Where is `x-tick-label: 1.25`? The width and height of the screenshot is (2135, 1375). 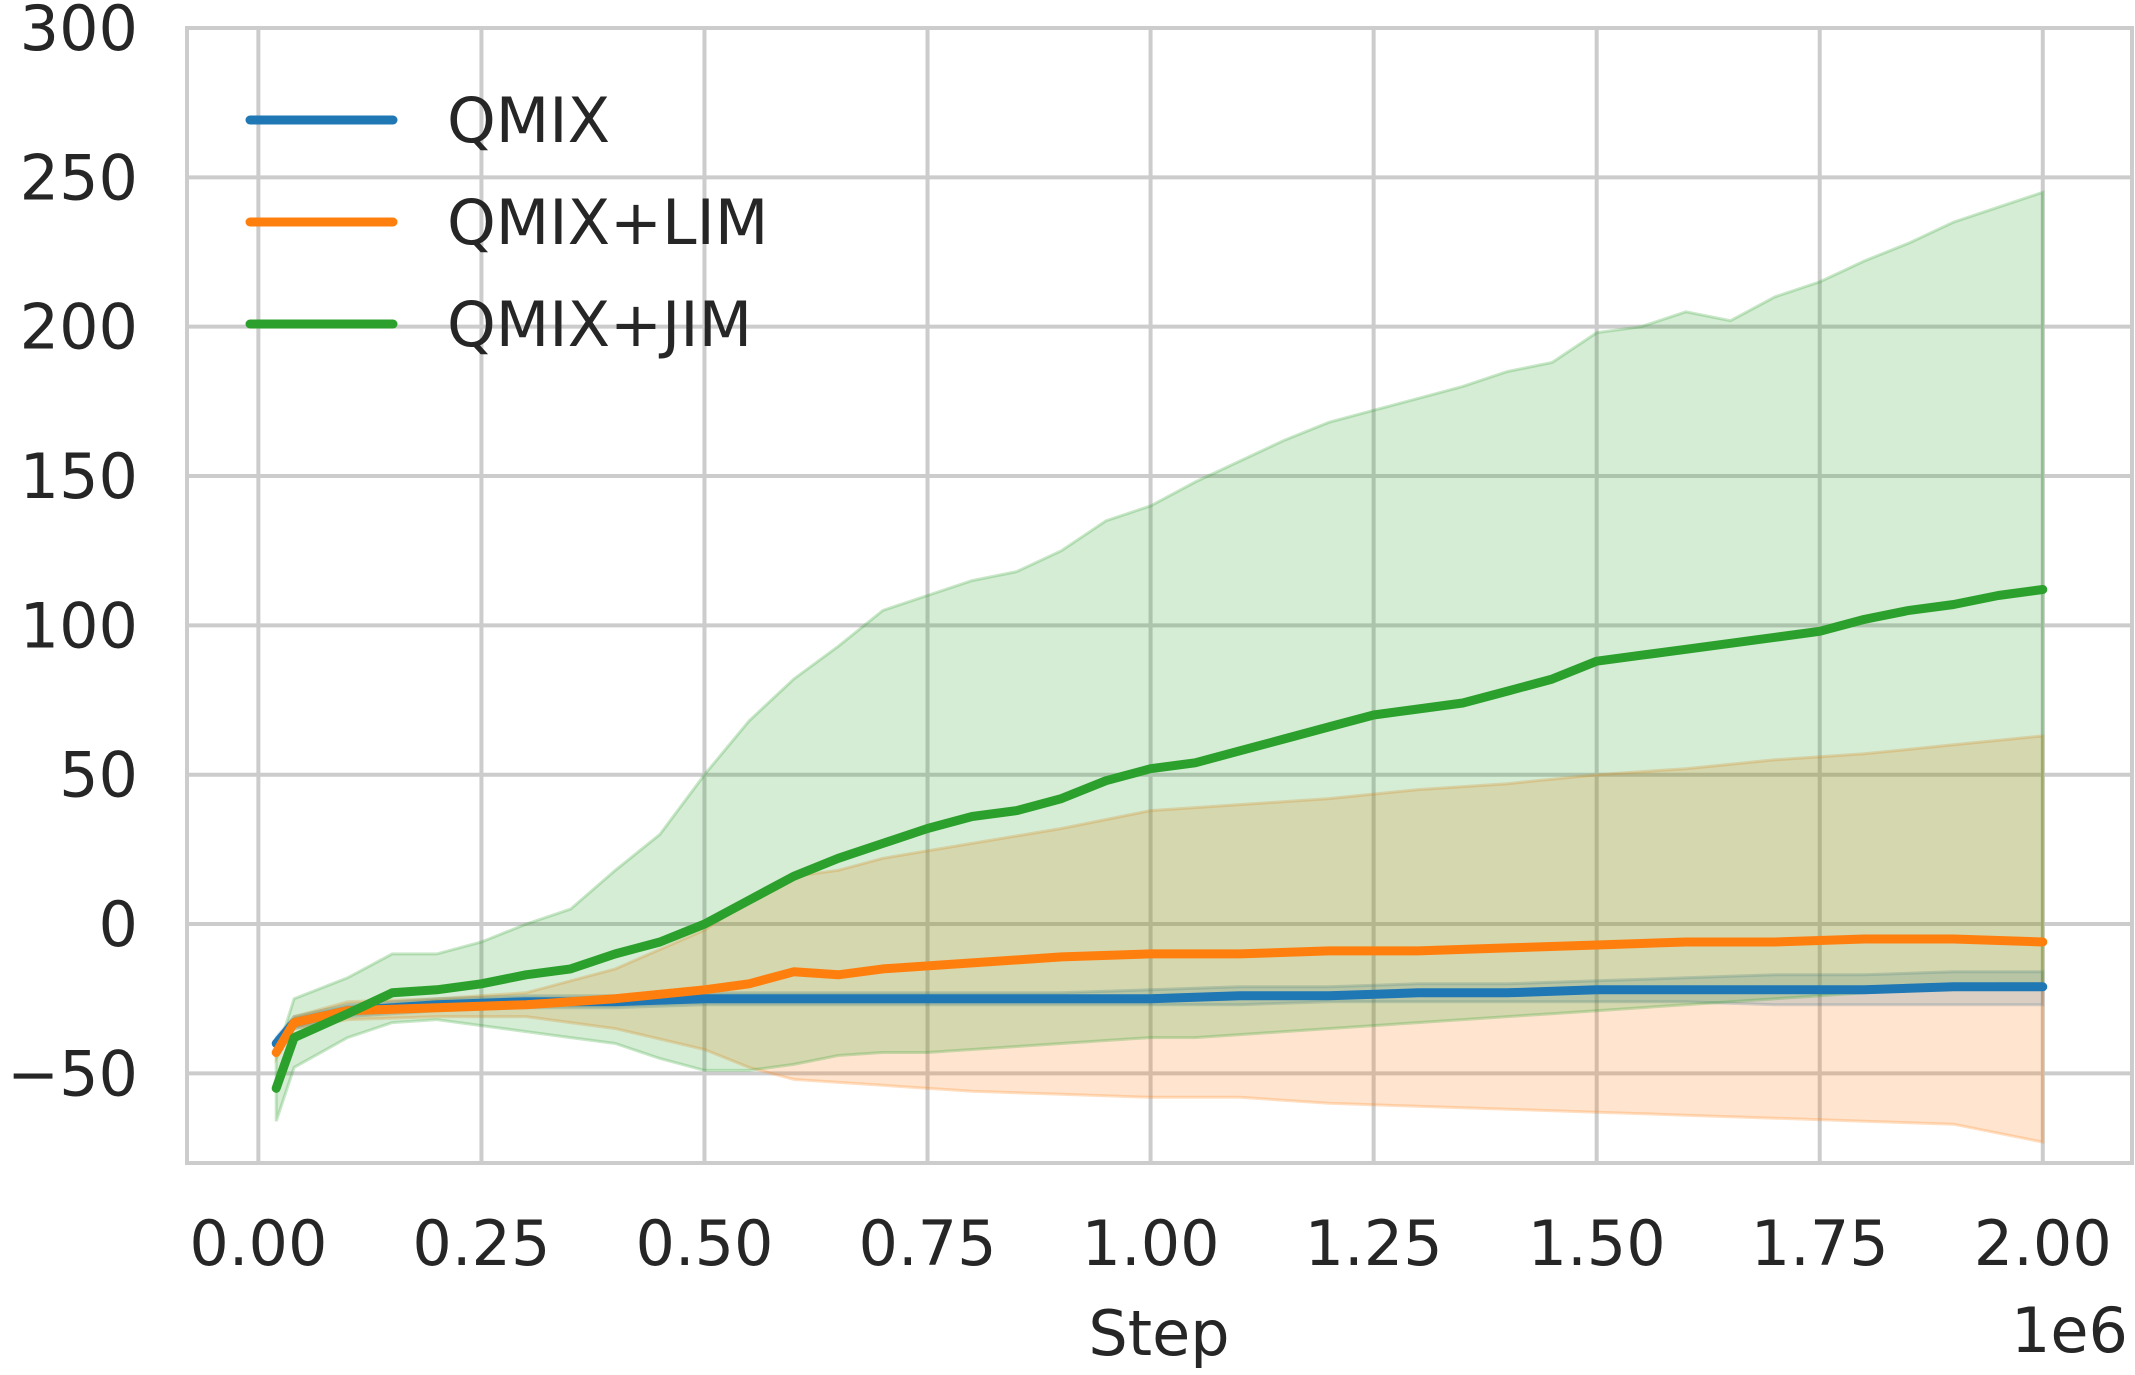
x-tick-label: 1.25 is located at coordinates (1374, 1243).